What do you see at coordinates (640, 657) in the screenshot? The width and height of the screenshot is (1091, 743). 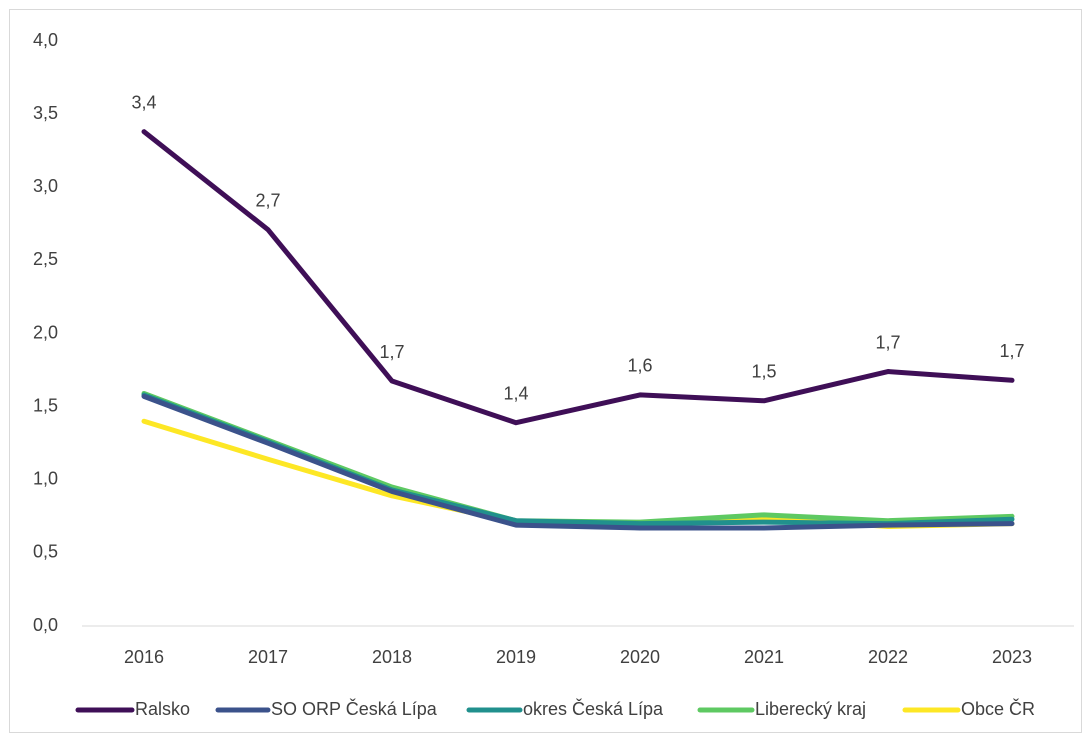 I see `x-tick-label: 2020` at bounding box center [640, 657].